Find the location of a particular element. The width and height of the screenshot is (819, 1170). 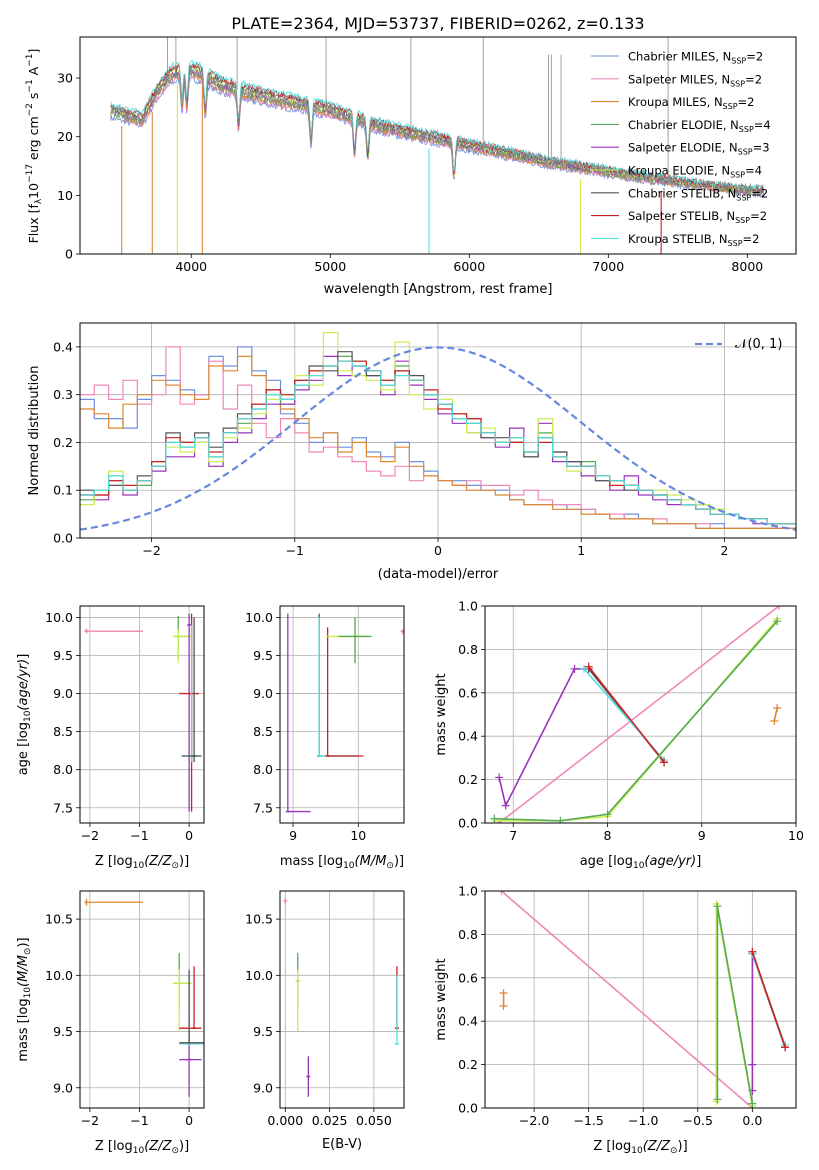

y-axis-label: age [log10(age/yr)] is located at coordinates (24, 715).